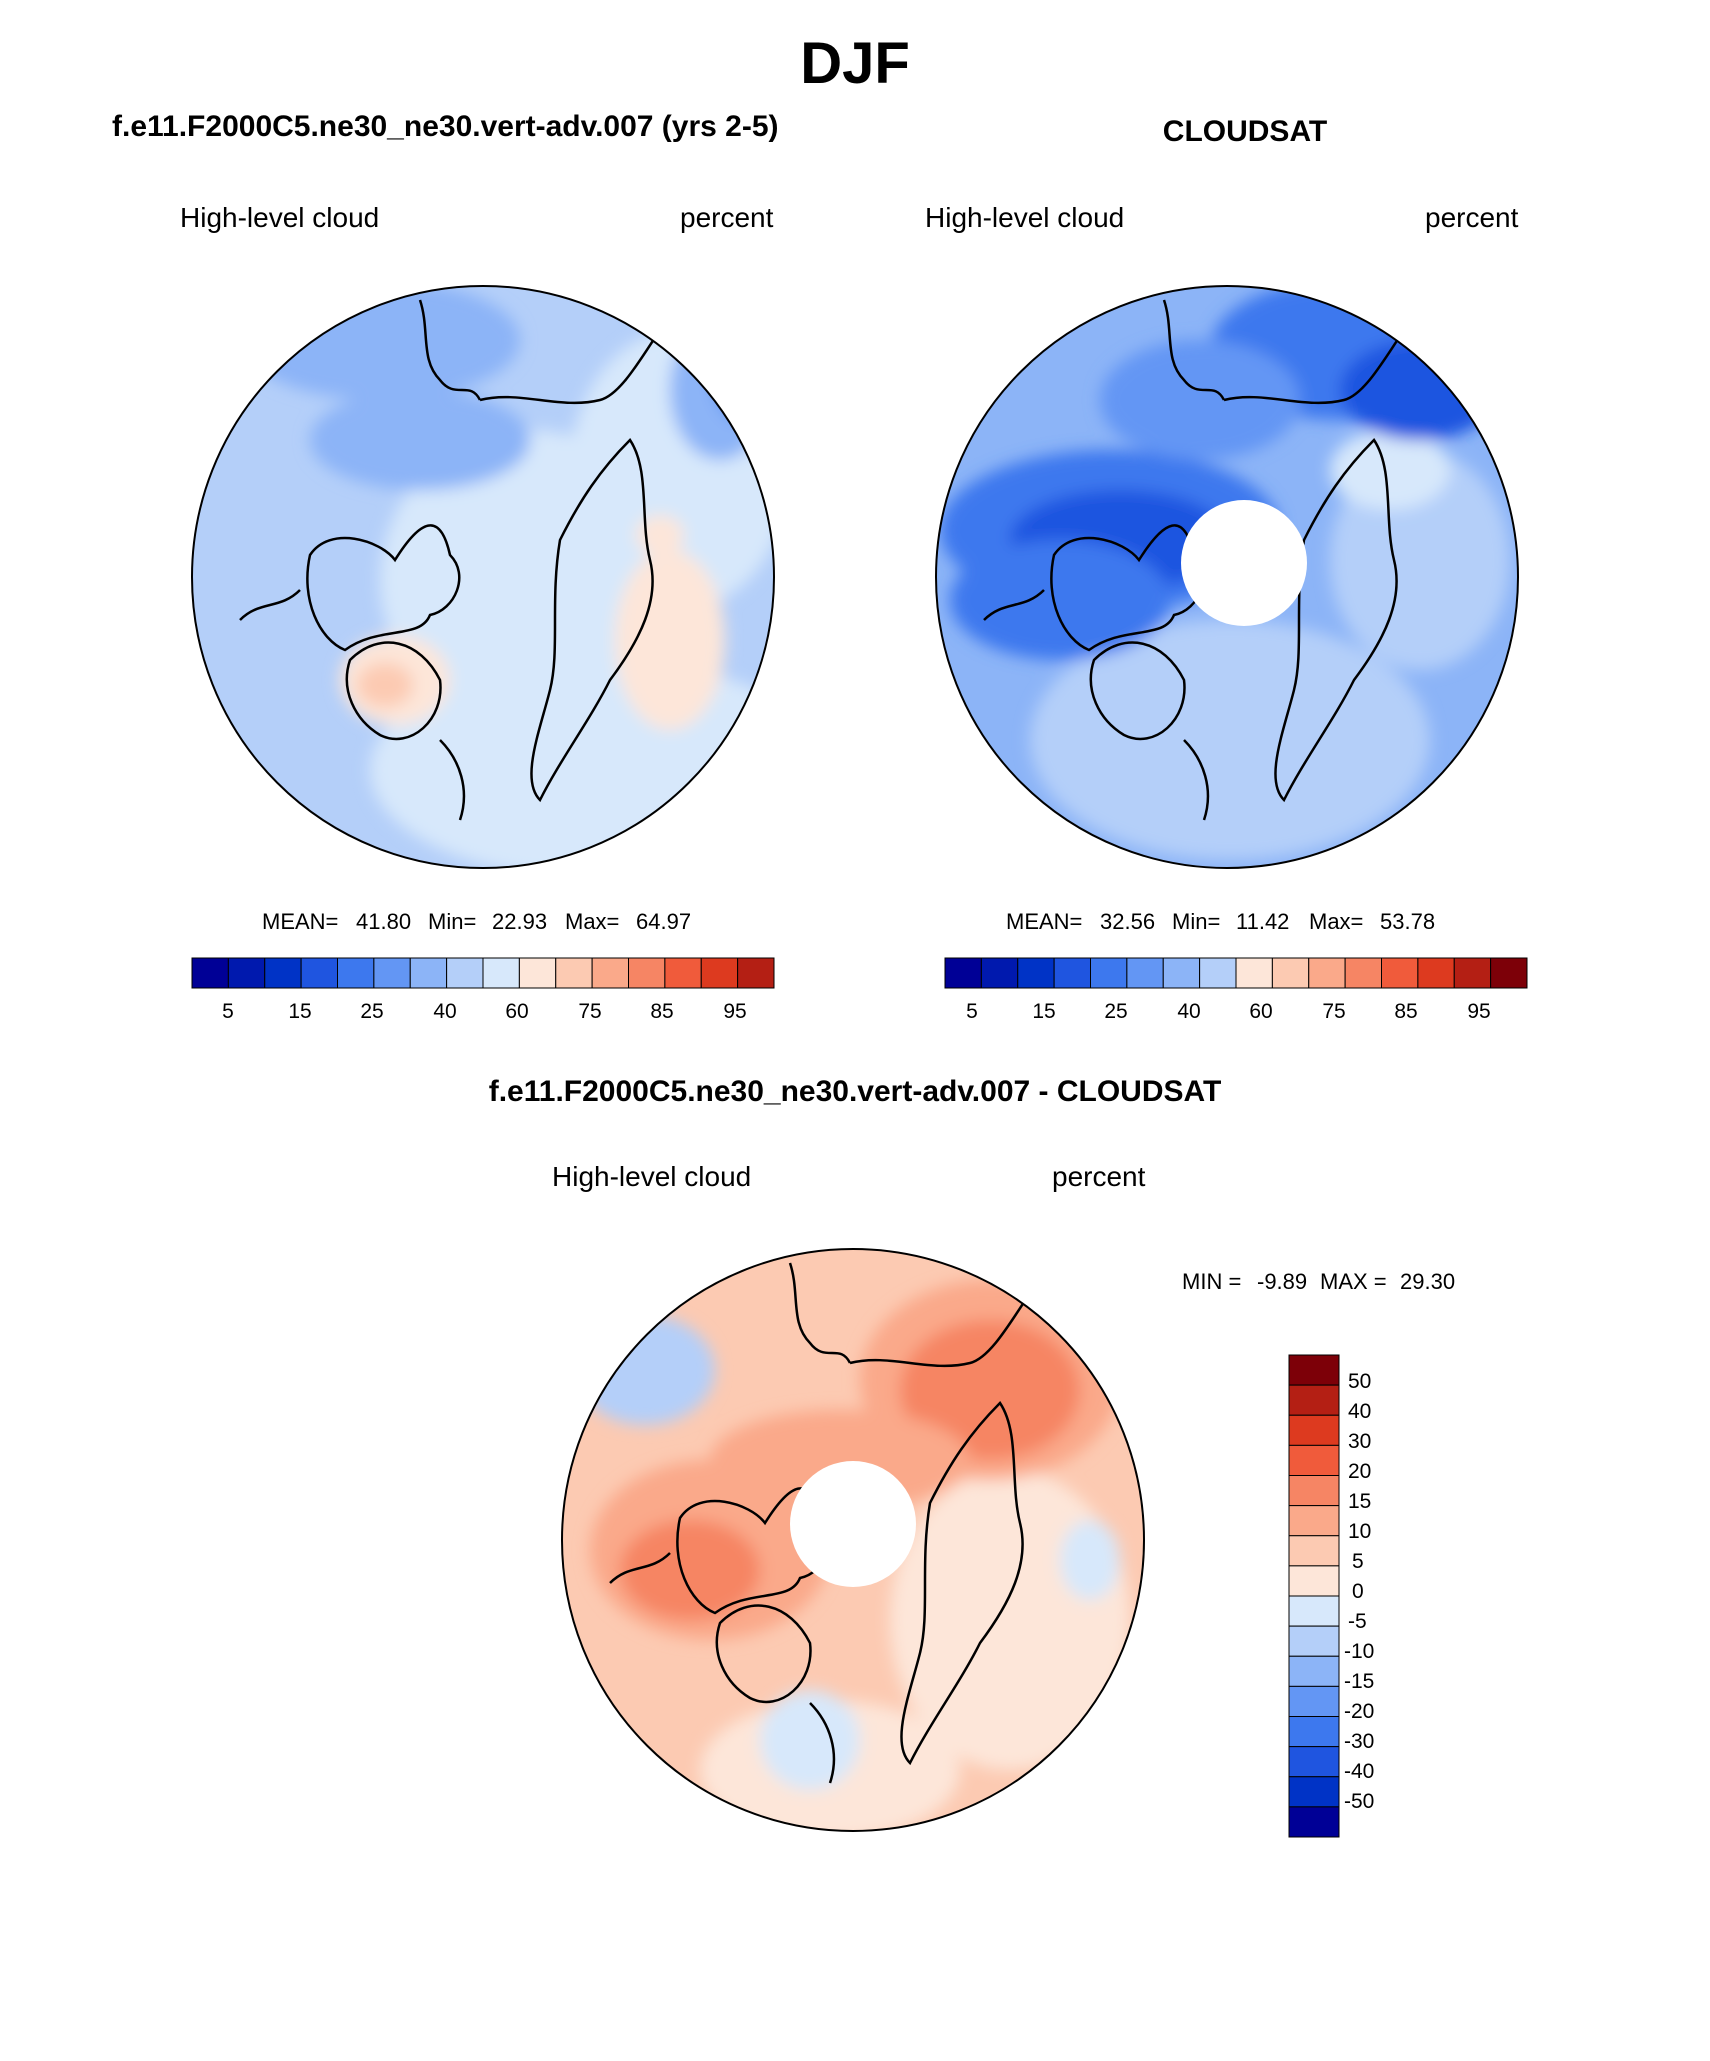 The width and height of the screenshot is (1710, 2061). What do you see at coordinates (1044, 921) in the screenshot?
I see `right-mean-label: MEAN=` at bounding box center [1044, 921].